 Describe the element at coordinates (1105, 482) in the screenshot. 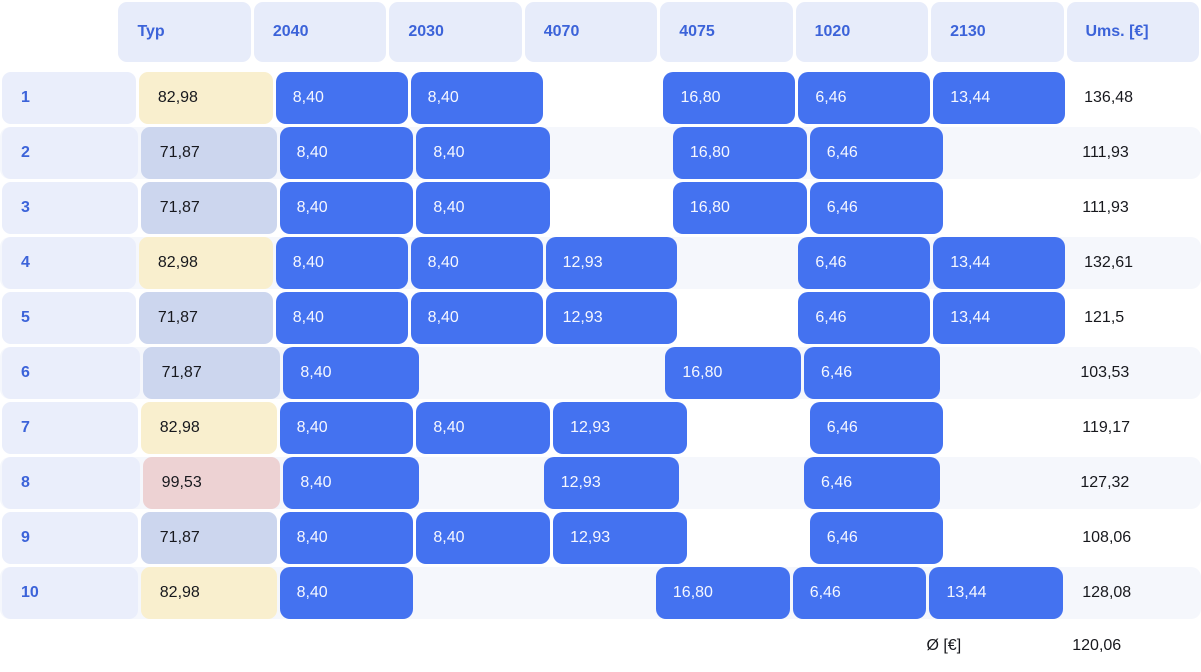

I see `row-total: 127,32` at that location.